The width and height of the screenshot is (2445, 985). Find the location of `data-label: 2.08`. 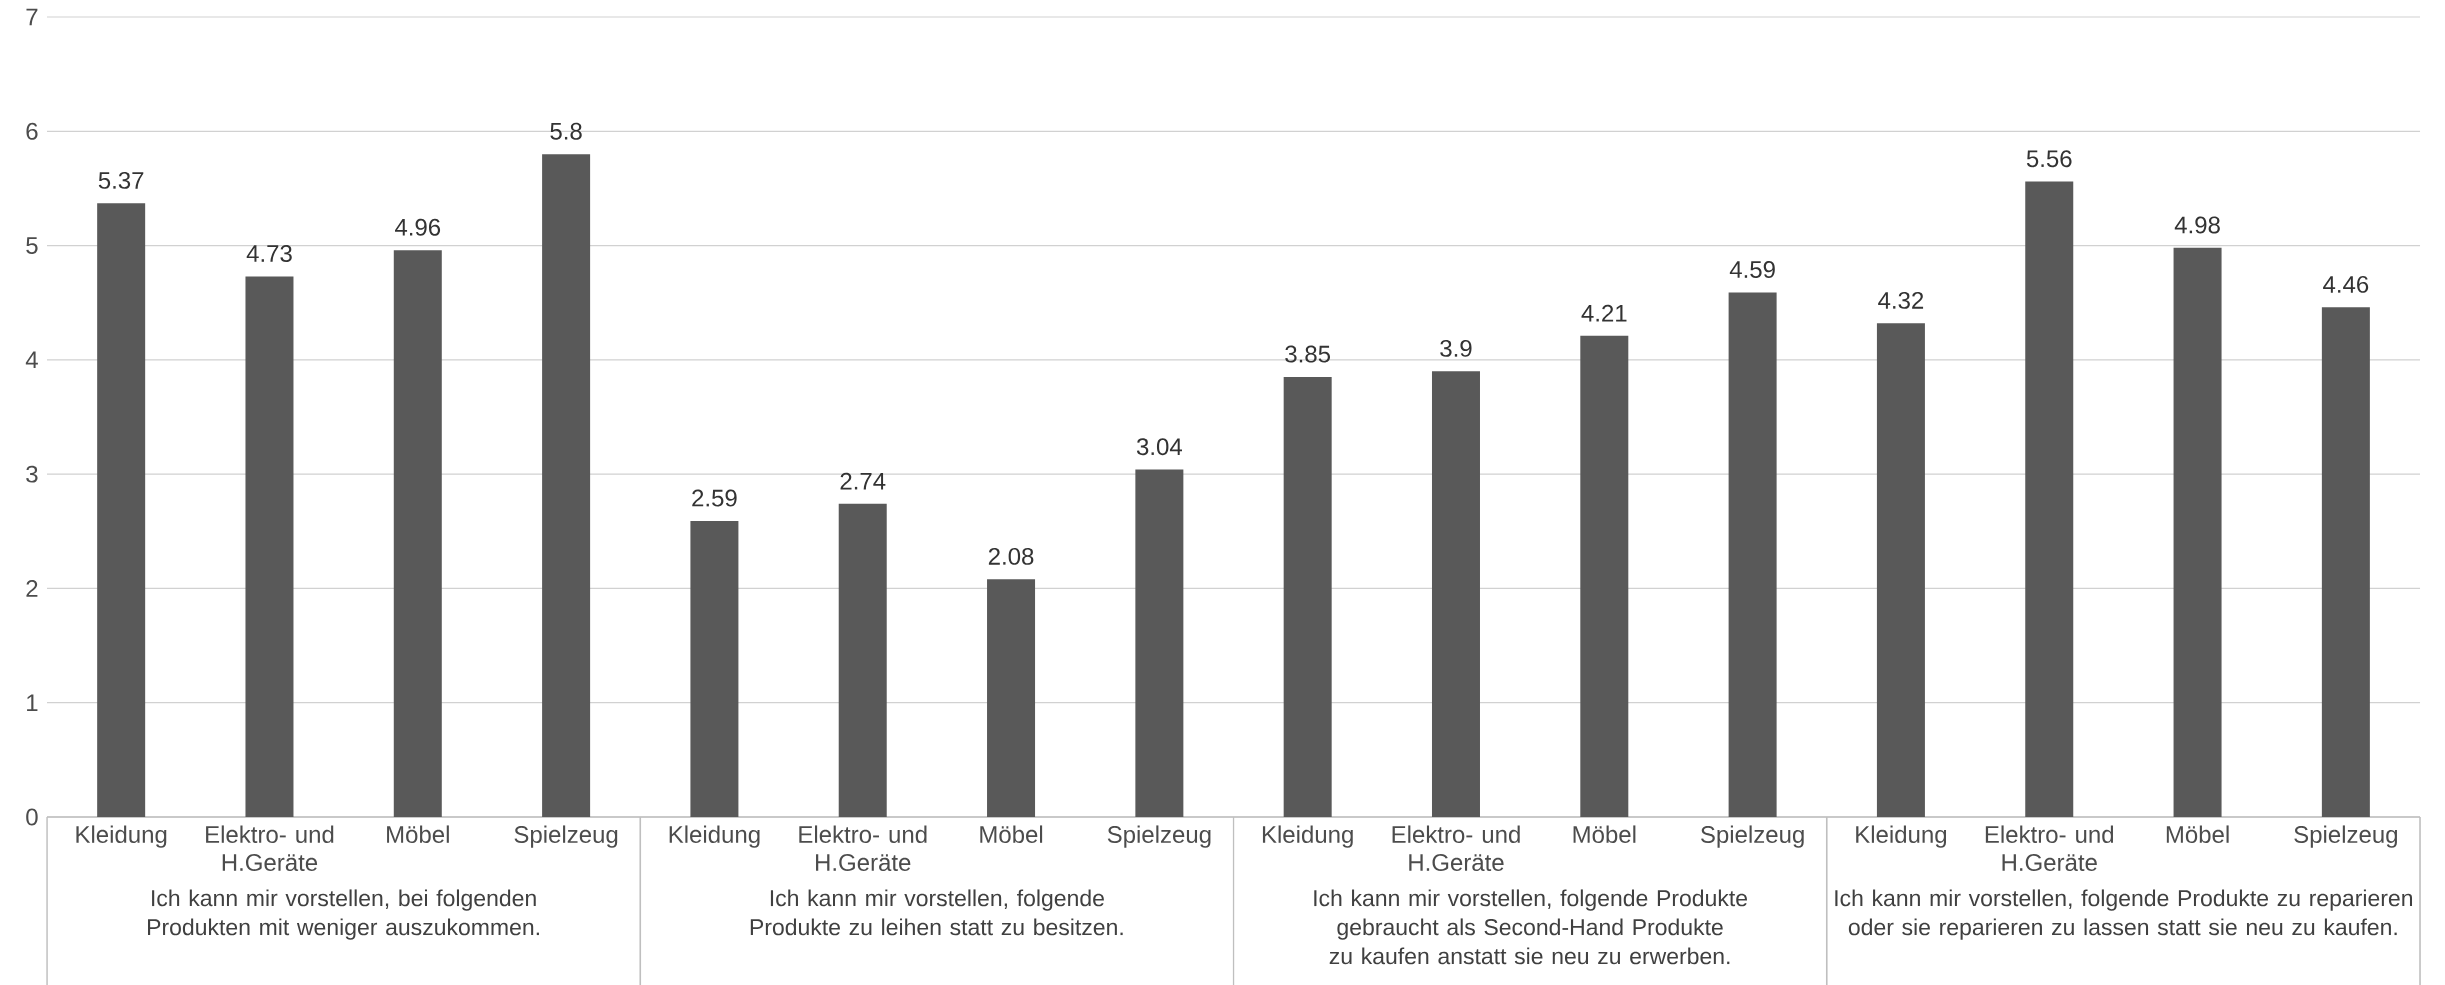

data-label: 2.08 is located at coordinates (1011, 556).